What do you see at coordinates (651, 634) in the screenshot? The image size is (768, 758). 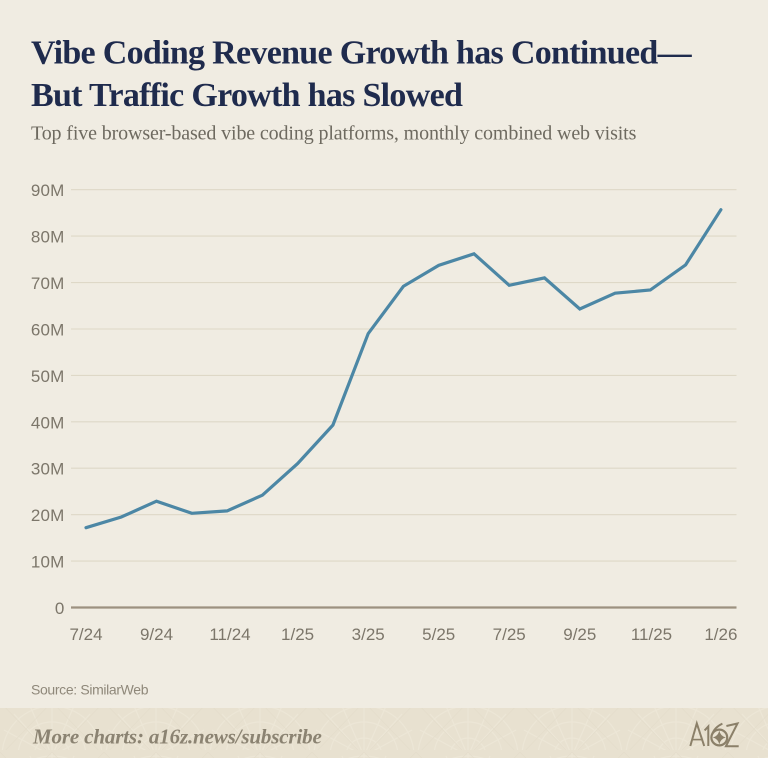 I see `svg-text: 11/25` at bounding box center [651, 634].